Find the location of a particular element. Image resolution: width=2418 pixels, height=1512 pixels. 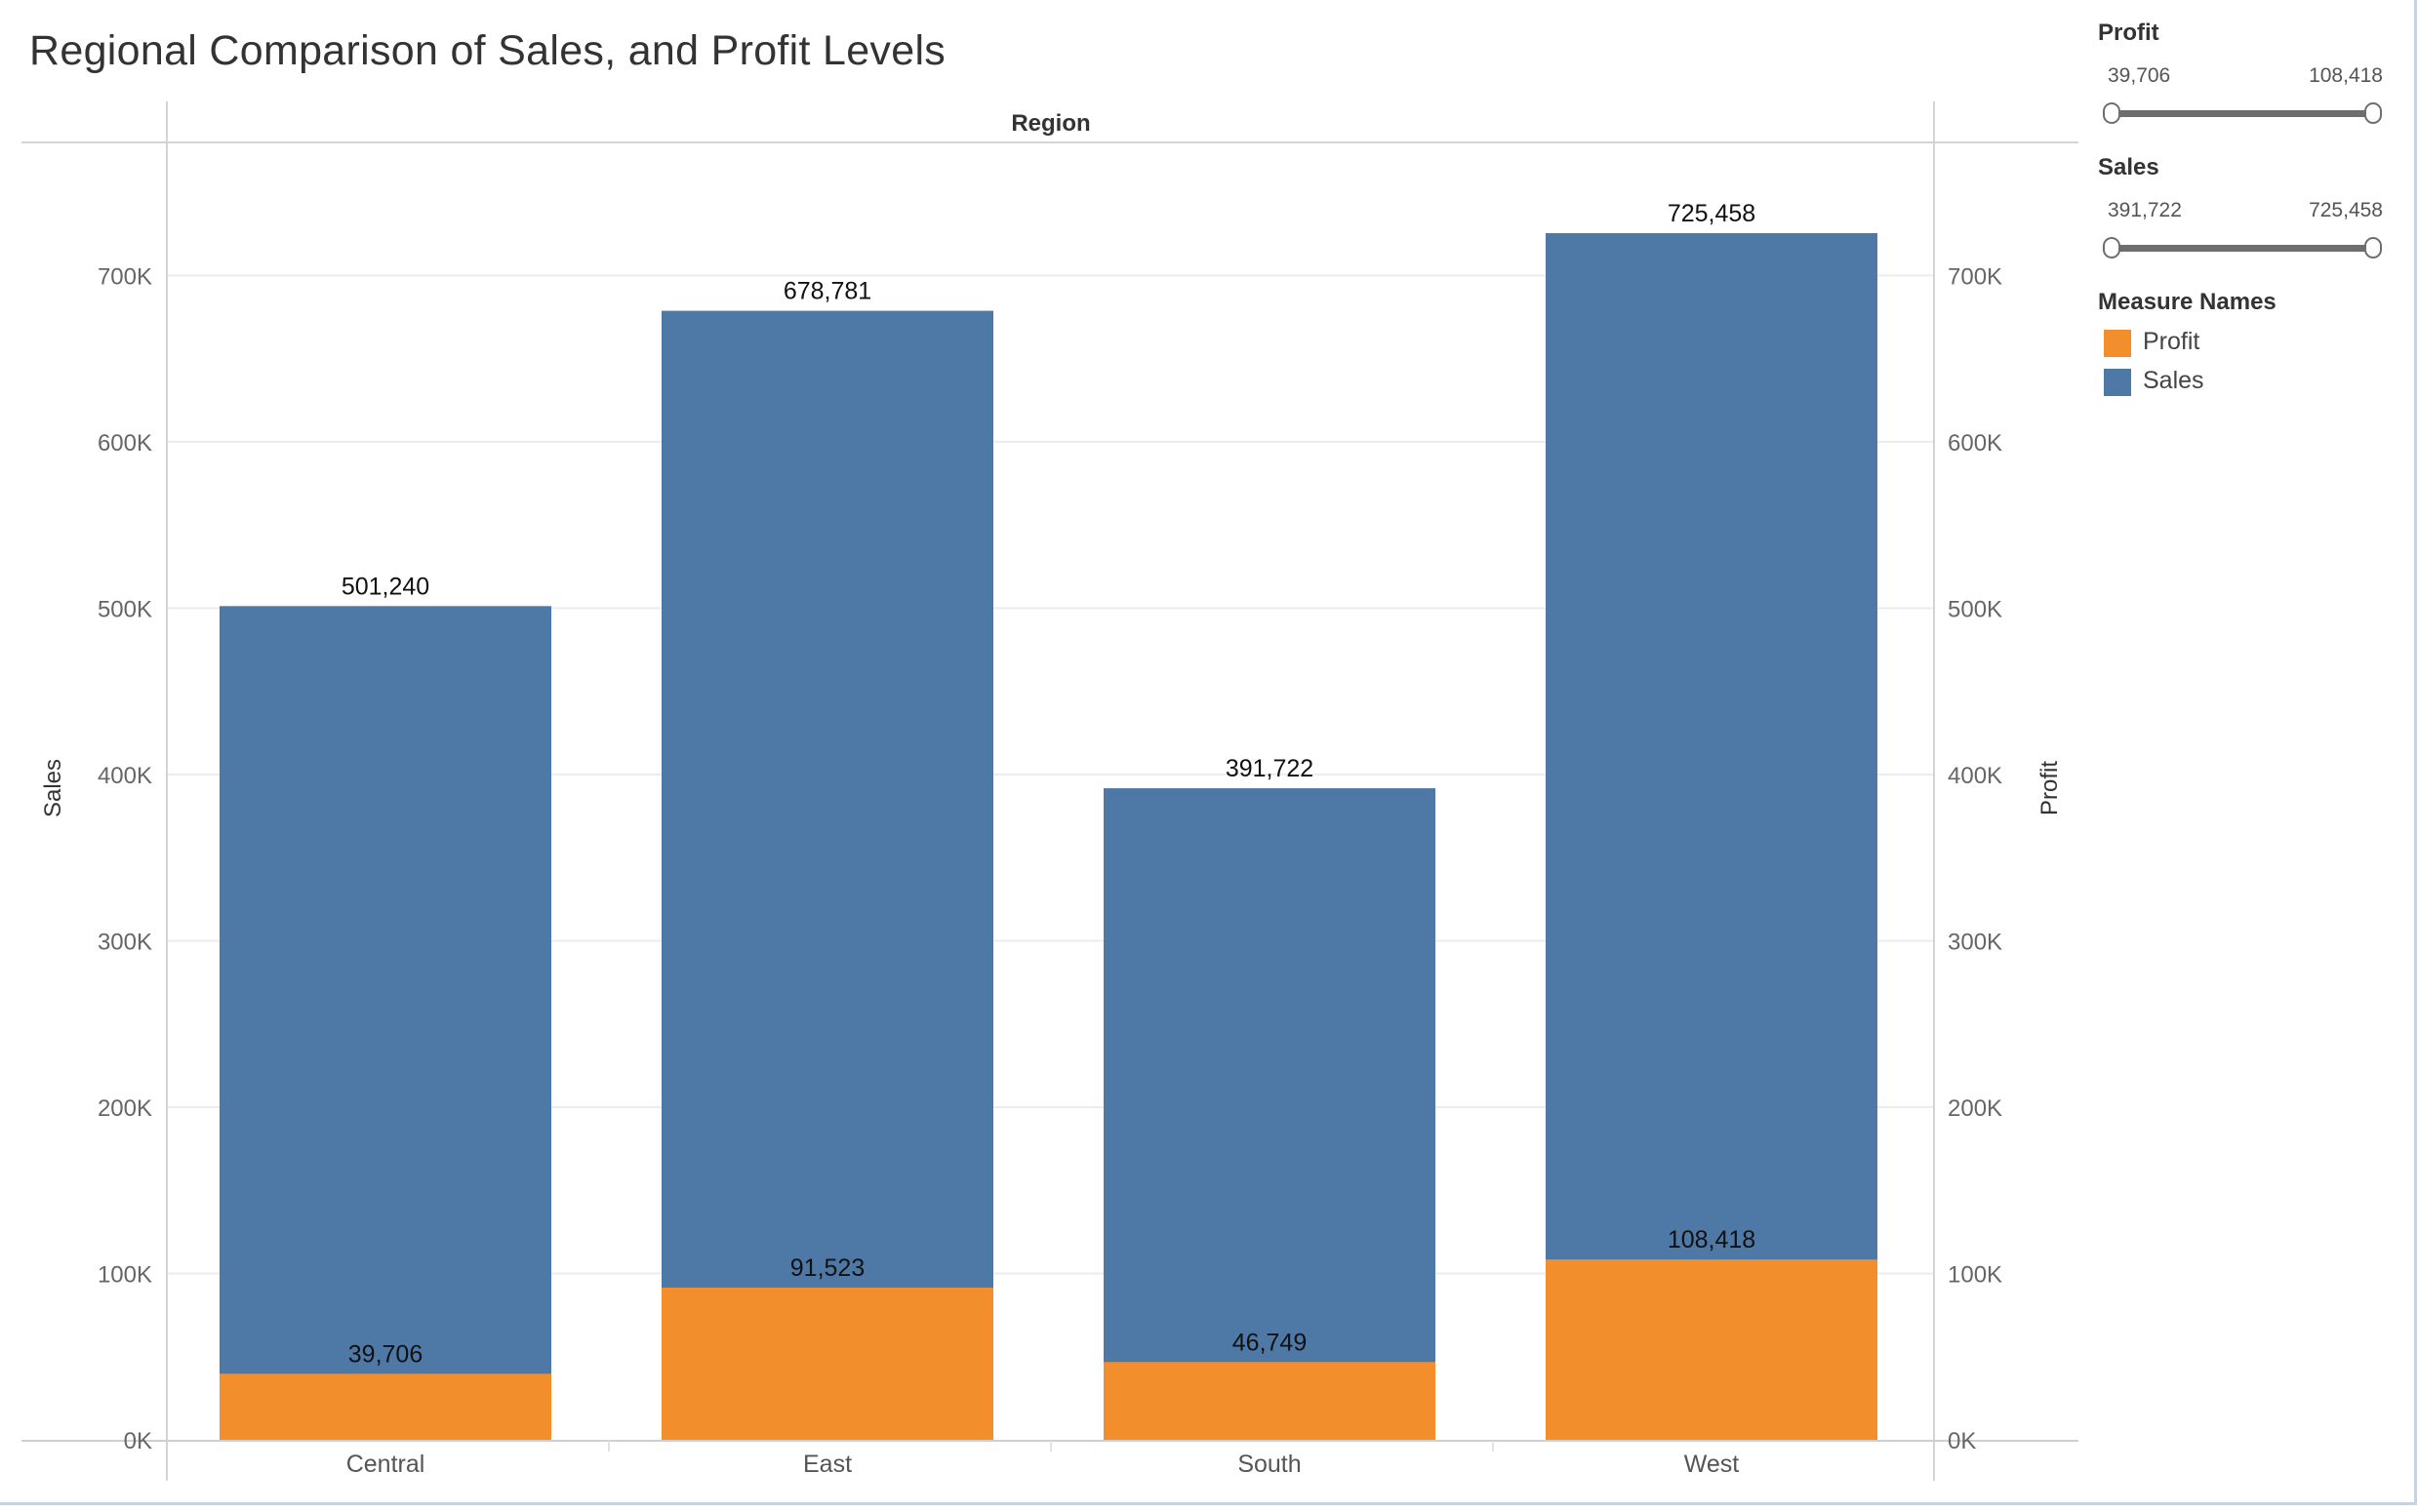

bar-sales-central is located at coordinates (385, 1023).